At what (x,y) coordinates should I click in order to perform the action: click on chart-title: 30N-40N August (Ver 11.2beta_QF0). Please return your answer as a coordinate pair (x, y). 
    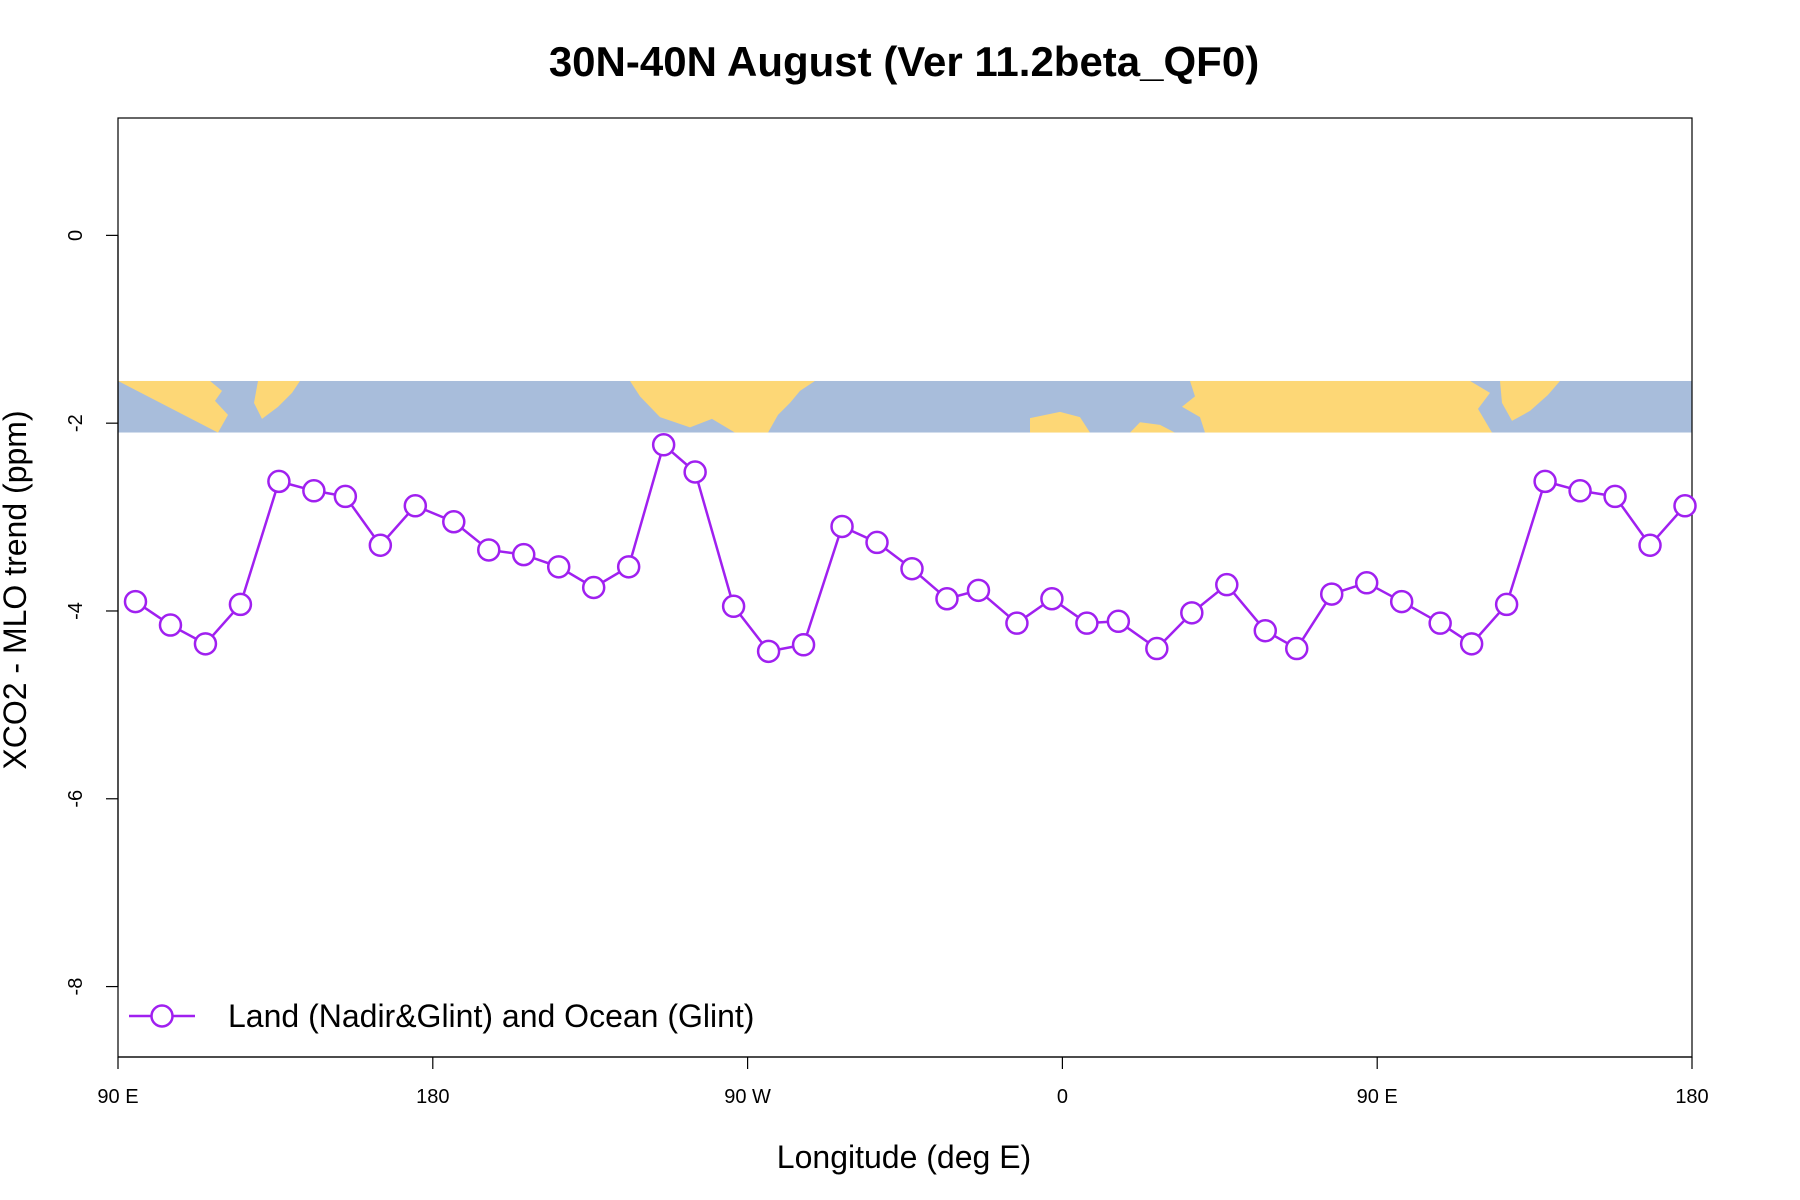
    Looking at the image, I should click on (904, 61).